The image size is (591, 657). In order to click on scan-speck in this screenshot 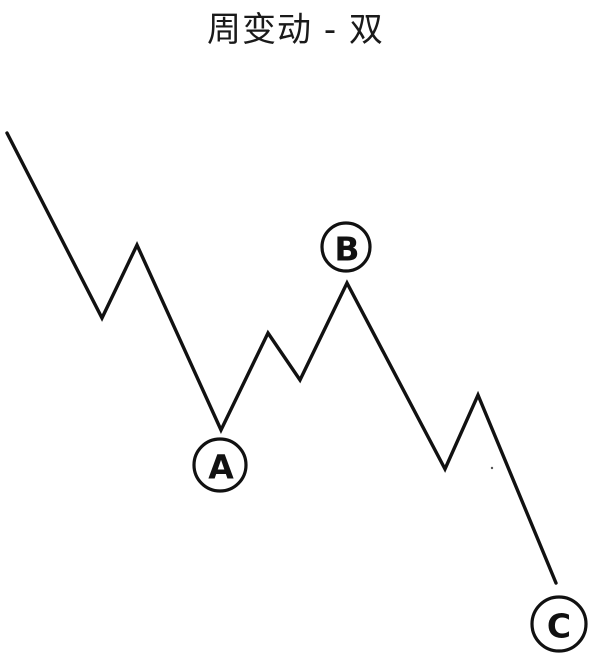, I will do `click(492, 468)`.